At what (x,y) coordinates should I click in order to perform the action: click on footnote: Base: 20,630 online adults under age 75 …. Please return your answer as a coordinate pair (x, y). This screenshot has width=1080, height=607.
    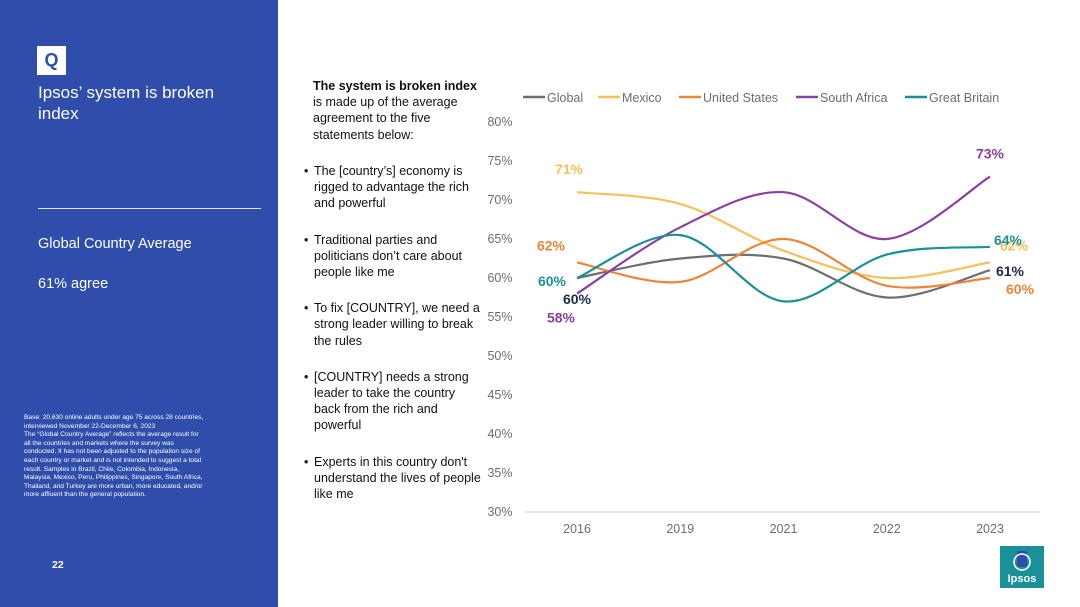
    Looking at the image, I should click on (132, 457).